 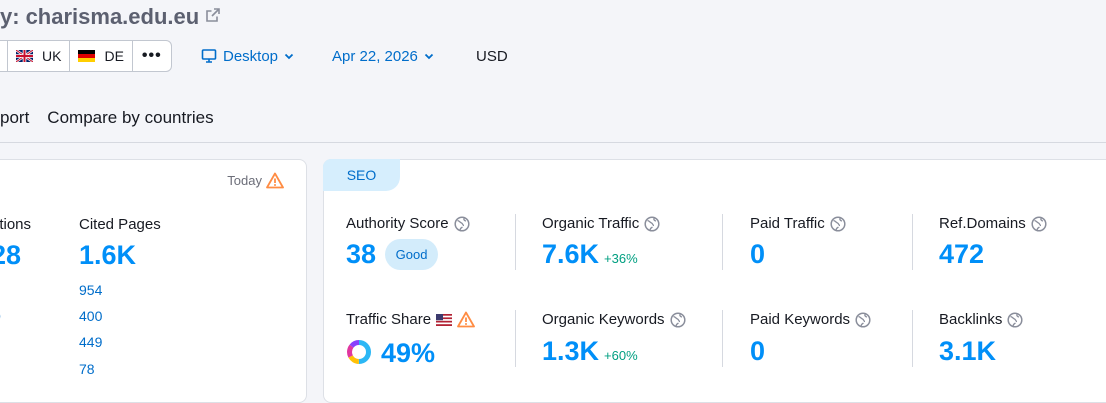 I want to click on database-selector: UK DE •••, so click(x=86, y=56).